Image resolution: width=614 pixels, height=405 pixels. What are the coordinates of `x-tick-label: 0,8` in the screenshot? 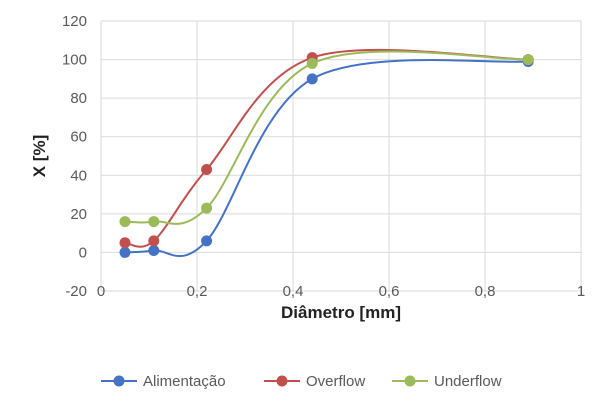 It's located at (485, 291).